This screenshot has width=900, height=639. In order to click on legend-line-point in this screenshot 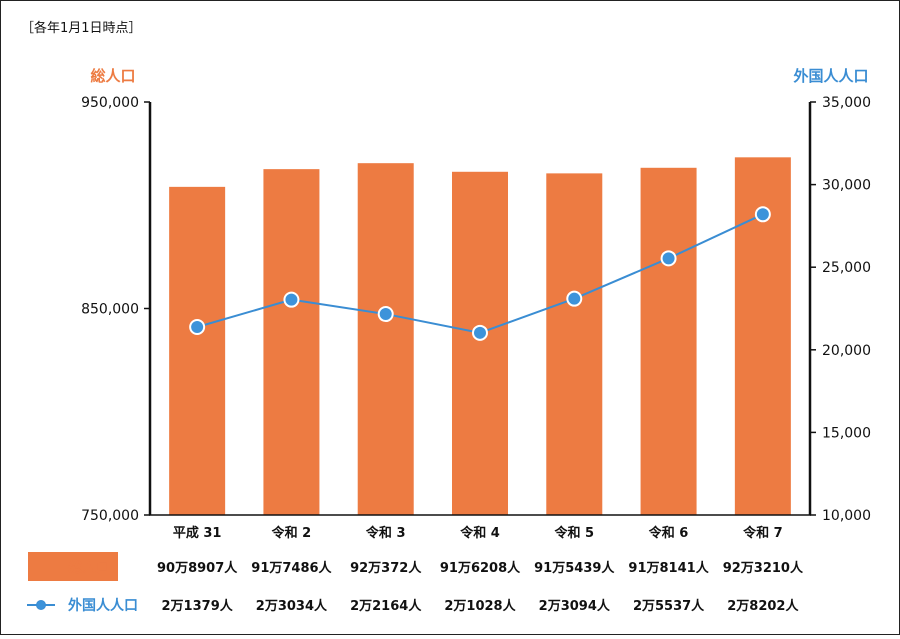, I will do `click(41, 605)`.